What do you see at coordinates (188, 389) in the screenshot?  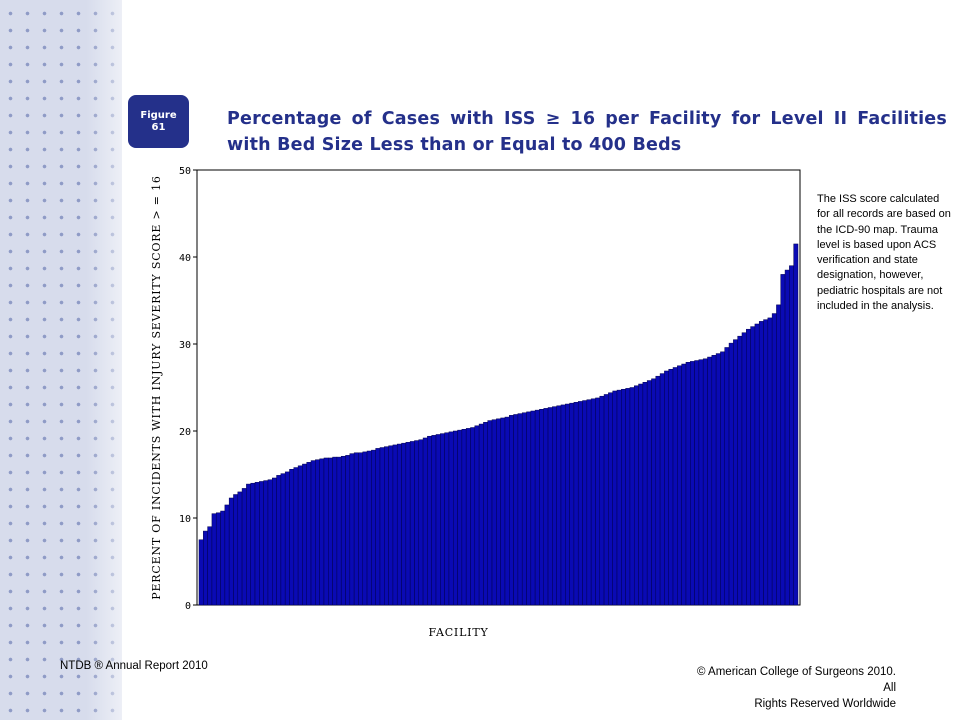 I see `y-axis-ticks: 0 10 20 30 40 50` at bounding box center [188, 389].